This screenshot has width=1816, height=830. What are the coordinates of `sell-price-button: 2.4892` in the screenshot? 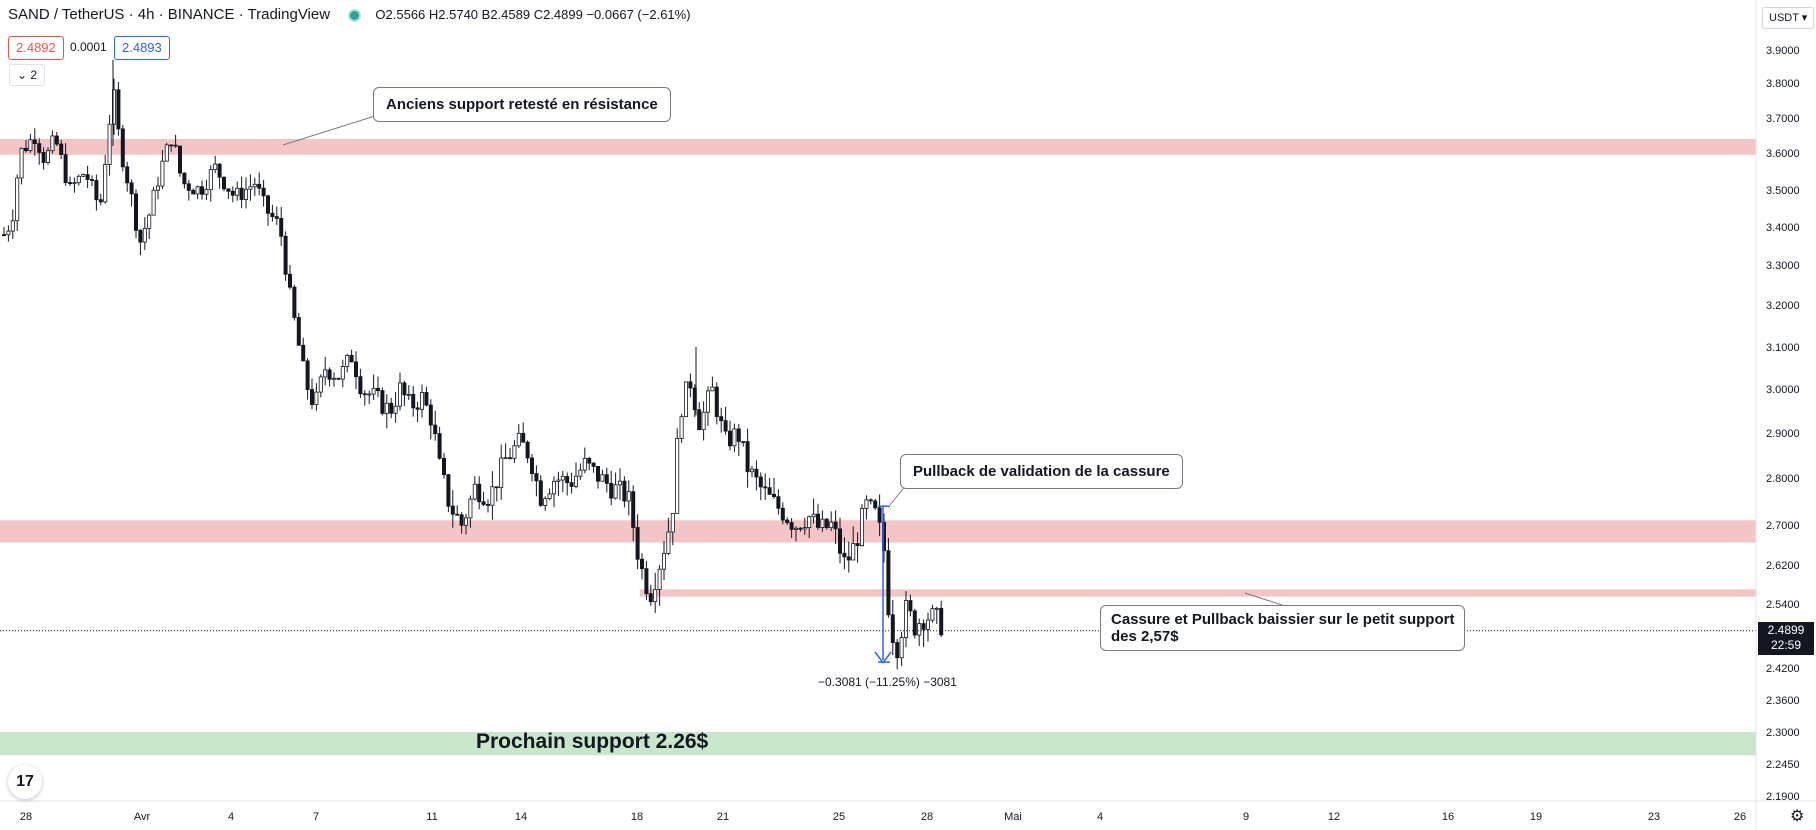 It's located at (36, 48).